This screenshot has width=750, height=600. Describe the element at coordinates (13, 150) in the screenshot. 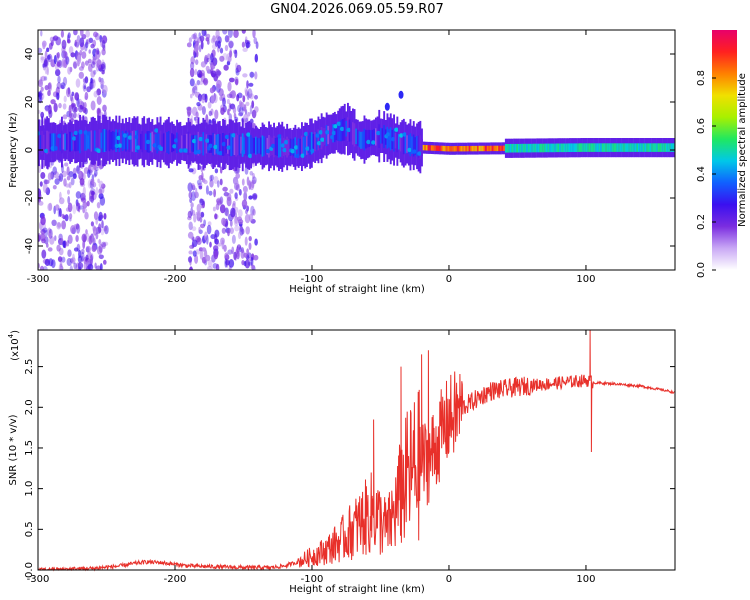

I see `spectrogram-y-label: Frequency (Hz)` at that location.